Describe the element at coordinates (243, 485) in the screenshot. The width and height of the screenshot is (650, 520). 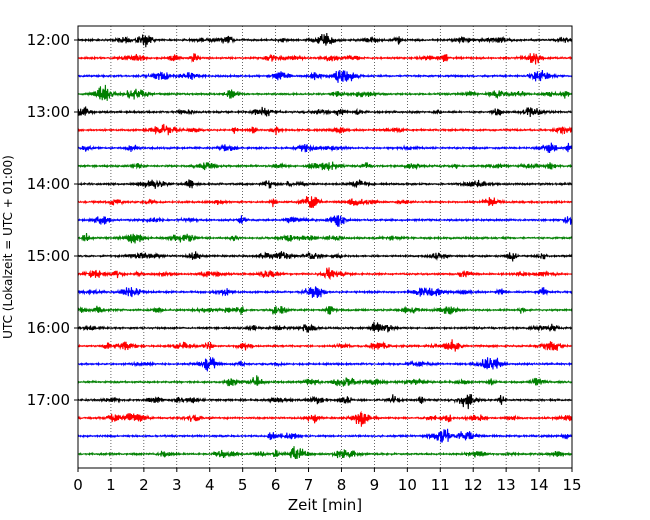
I see `x-tick-label-5: 5` at that location.